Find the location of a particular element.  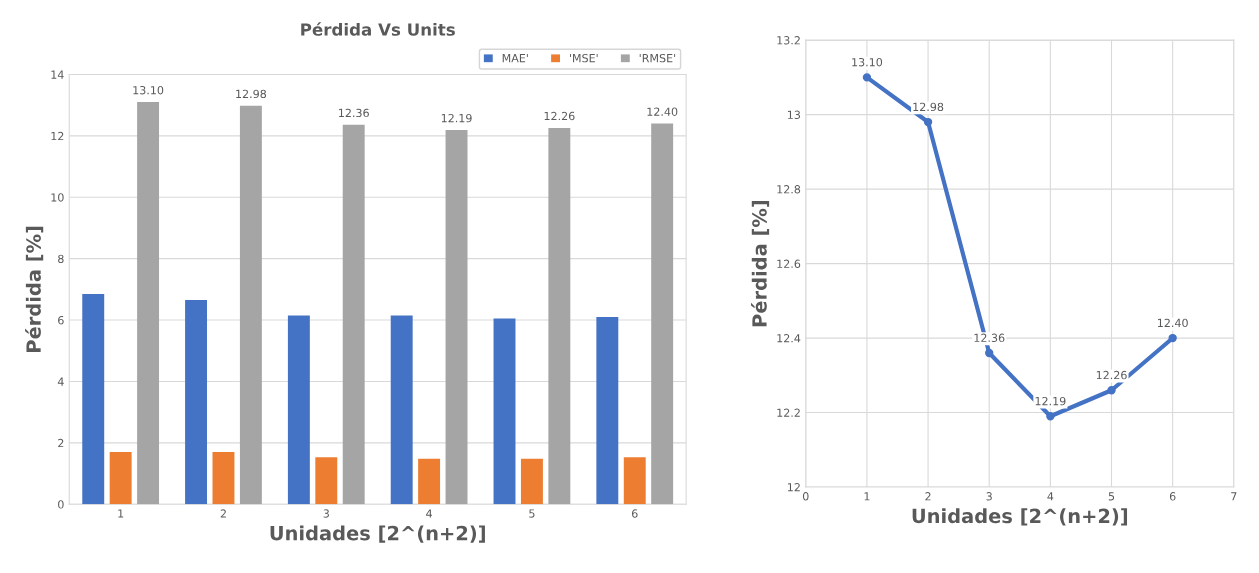

y-tick-label: 0 is located at coordinates (61, 504).